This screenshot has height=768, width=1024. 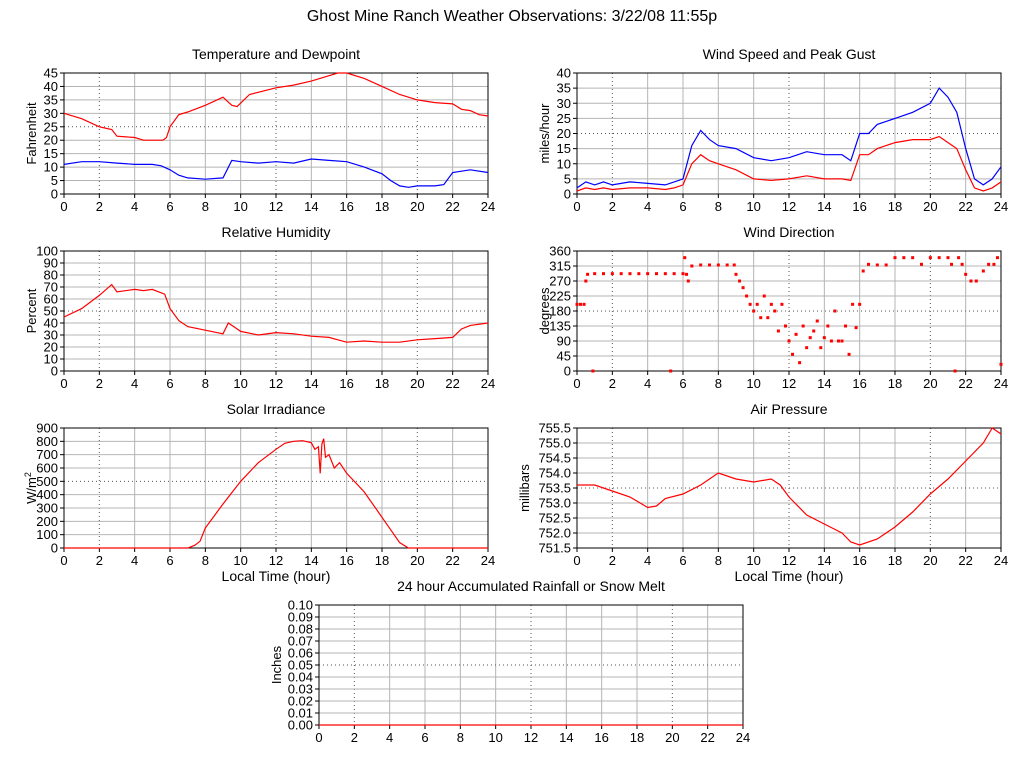 I want to click on solar-ytick-label: 500, so click(x=47, y=481).